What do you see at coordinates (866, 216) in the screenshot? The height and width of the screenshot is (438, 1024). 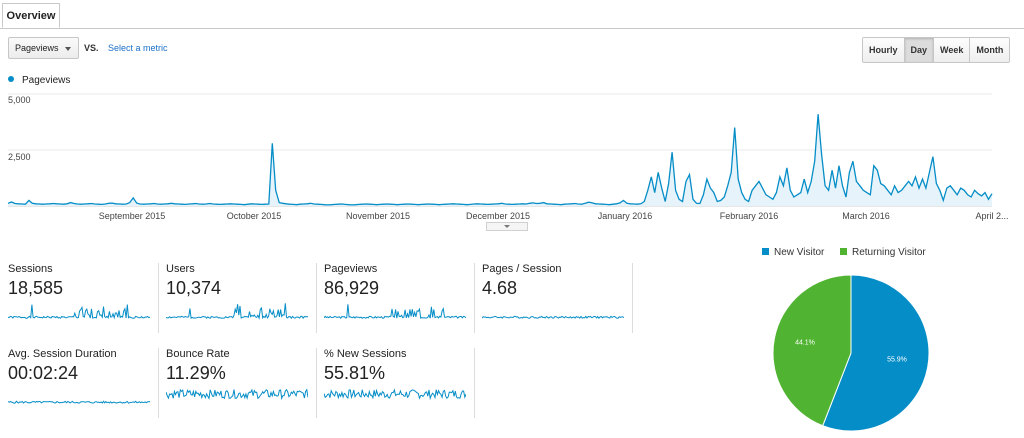 I see `x-tick-mar: March 2016` at bounding box center [866, 216].